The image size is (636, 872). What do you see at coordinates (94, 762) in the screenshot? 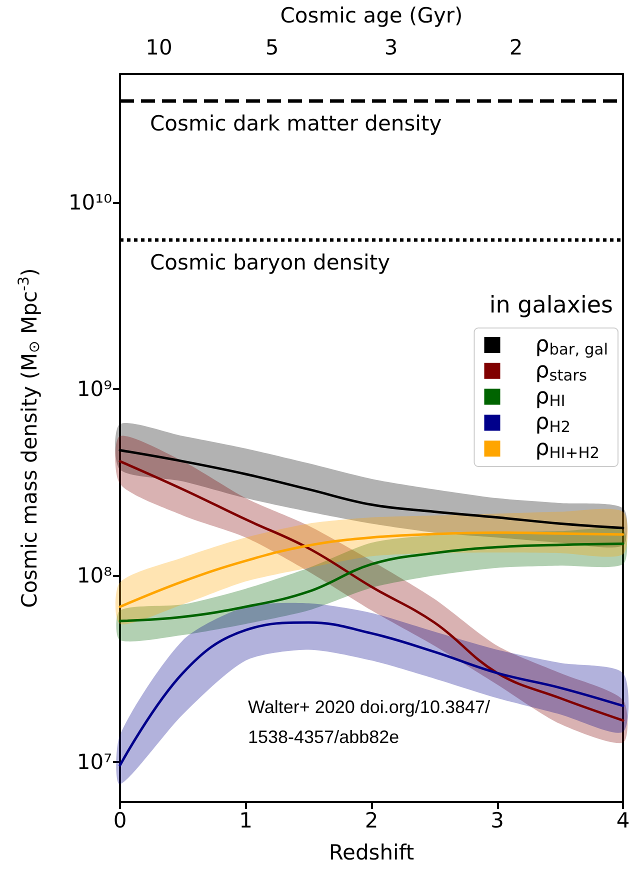
I see `y-tick-label: 10⁷` at bounding box center [94, 762].